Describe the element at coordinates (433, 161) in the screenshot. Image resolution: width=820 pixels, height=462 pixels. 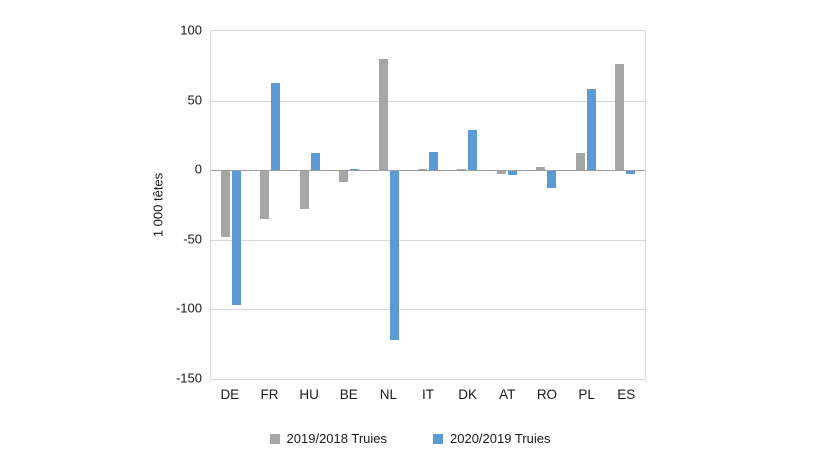
I see `bar-it-blue` at that location.